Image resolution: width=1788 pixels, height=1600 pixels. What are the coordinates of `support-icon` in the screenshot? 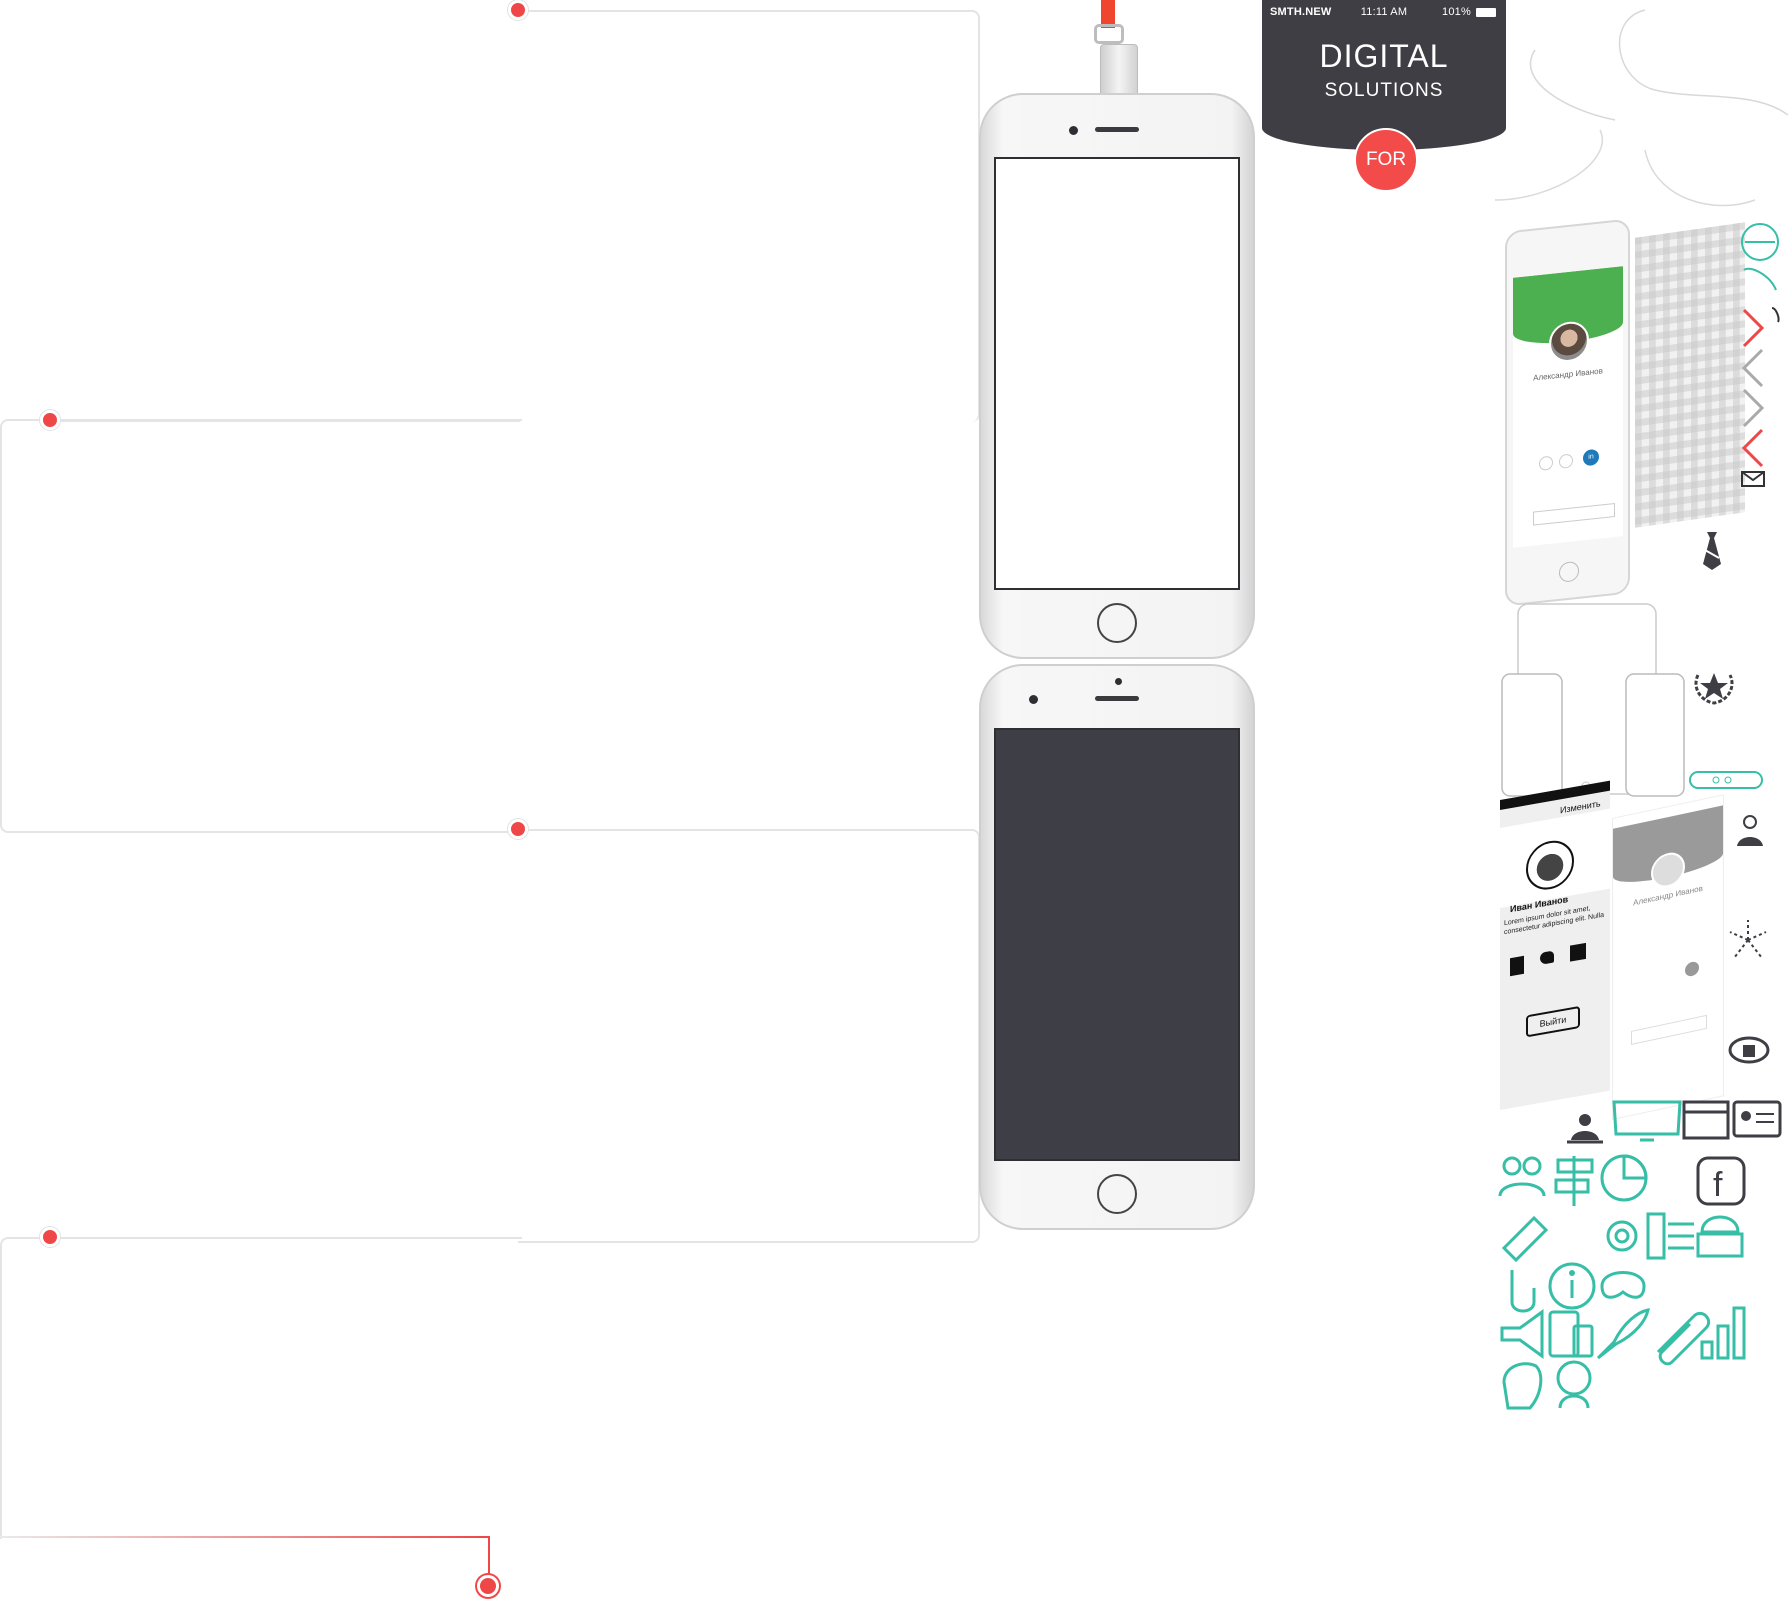 It's located at (1574, 1384).